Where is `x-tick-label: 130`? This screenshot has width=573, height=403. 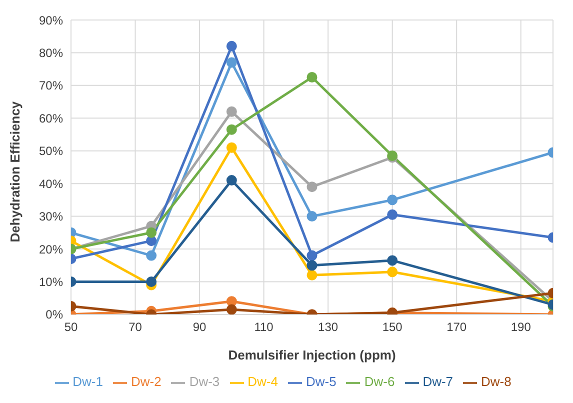 x-tick-label: 130 is located at coordinates (328, 327).